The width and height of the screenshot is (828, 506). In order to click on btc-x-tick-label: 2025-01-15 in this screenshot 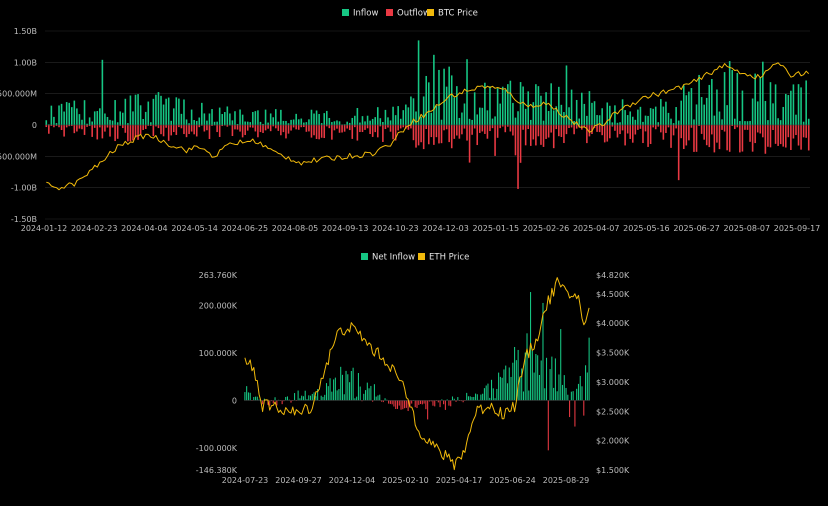, I will do `click(496, 228)`.